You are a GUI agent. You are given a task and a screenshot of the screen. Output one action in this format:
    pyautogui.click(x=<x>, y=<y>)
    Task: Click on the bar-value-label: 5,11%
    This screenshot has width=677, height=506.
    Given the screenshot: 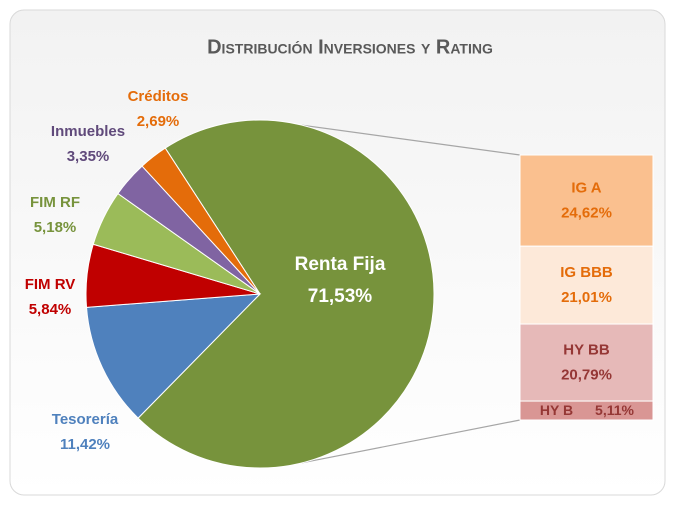 What is the action you would take?
    pyautogui.click(x=614, y=410)
    